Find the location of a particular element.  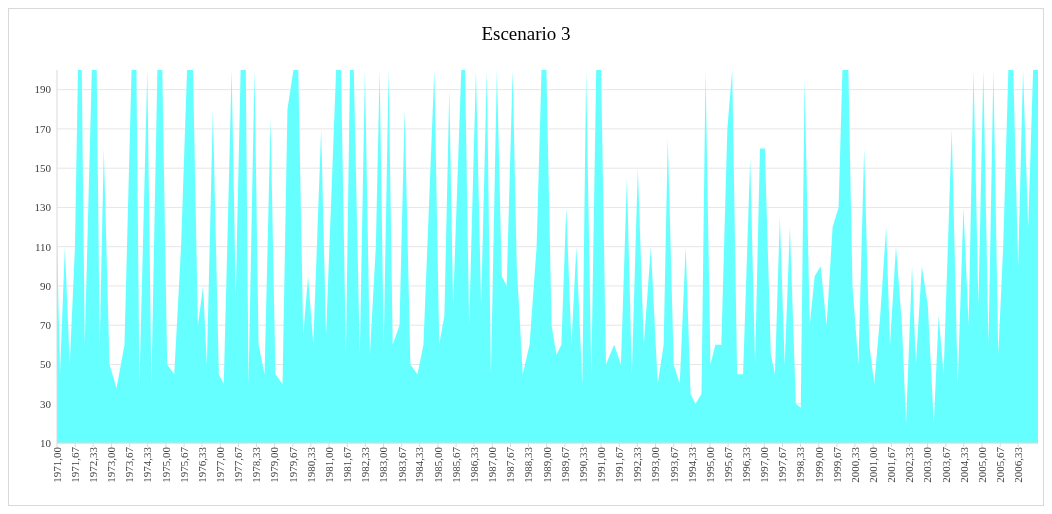

x-tick-label: 1978,33 is located at coordinates (256, 464).